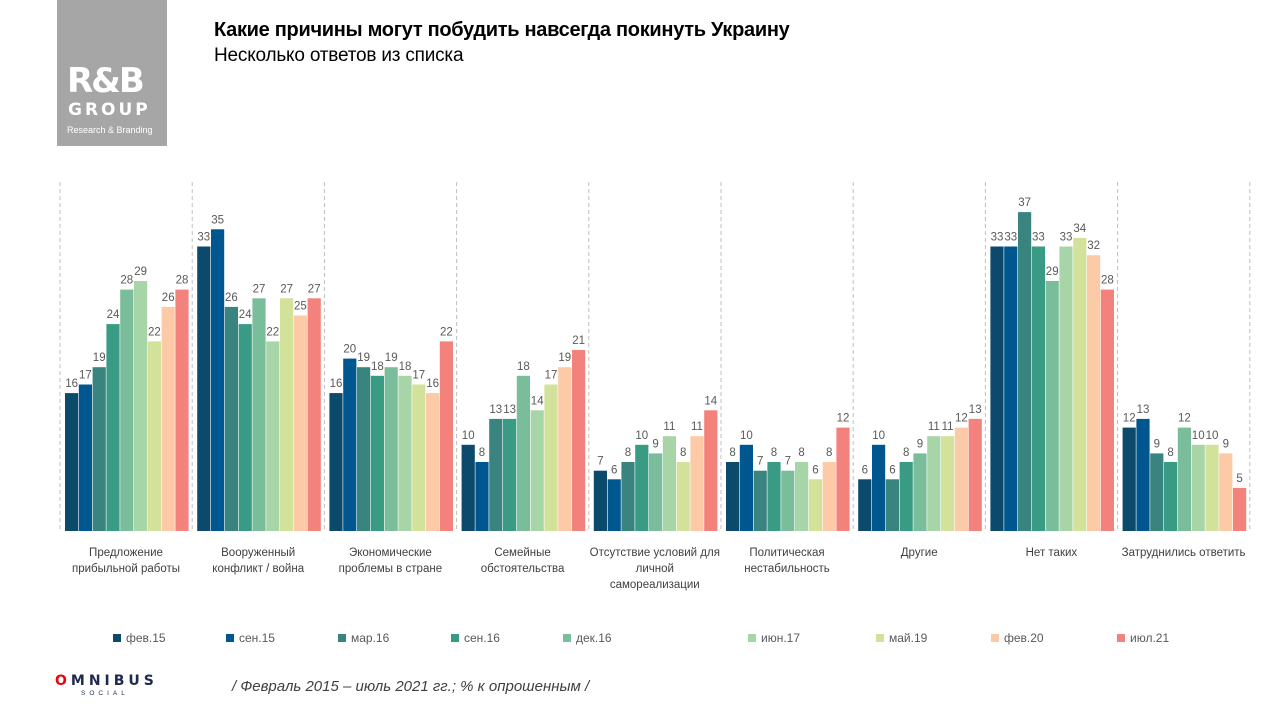 Image resolution: width=1280 pixels, height=720 pixels. I want to click on data-label: 25, so click(300, 307).